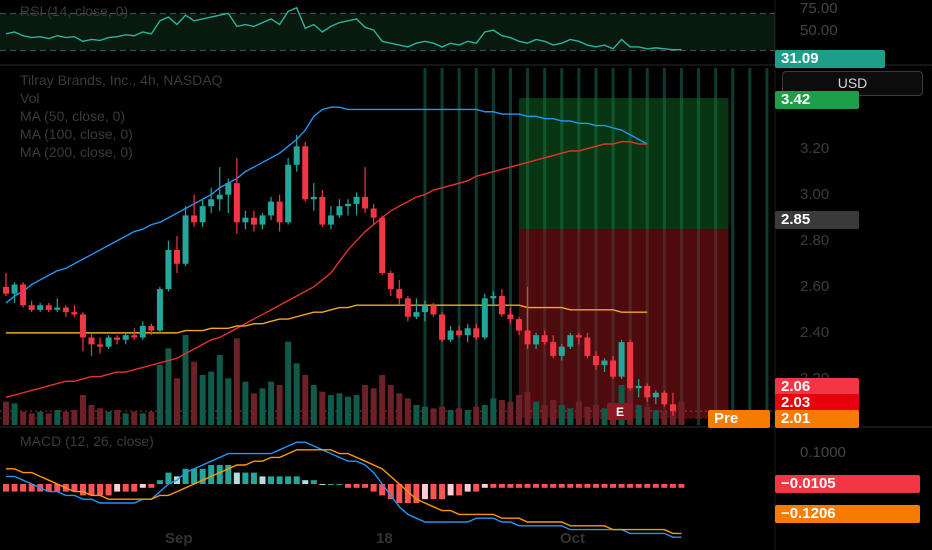 Image resolution: width=932 pixels, height=550 pixels. I want to click on legend-ma50: MA (50, close, 0), so click(73, 116).